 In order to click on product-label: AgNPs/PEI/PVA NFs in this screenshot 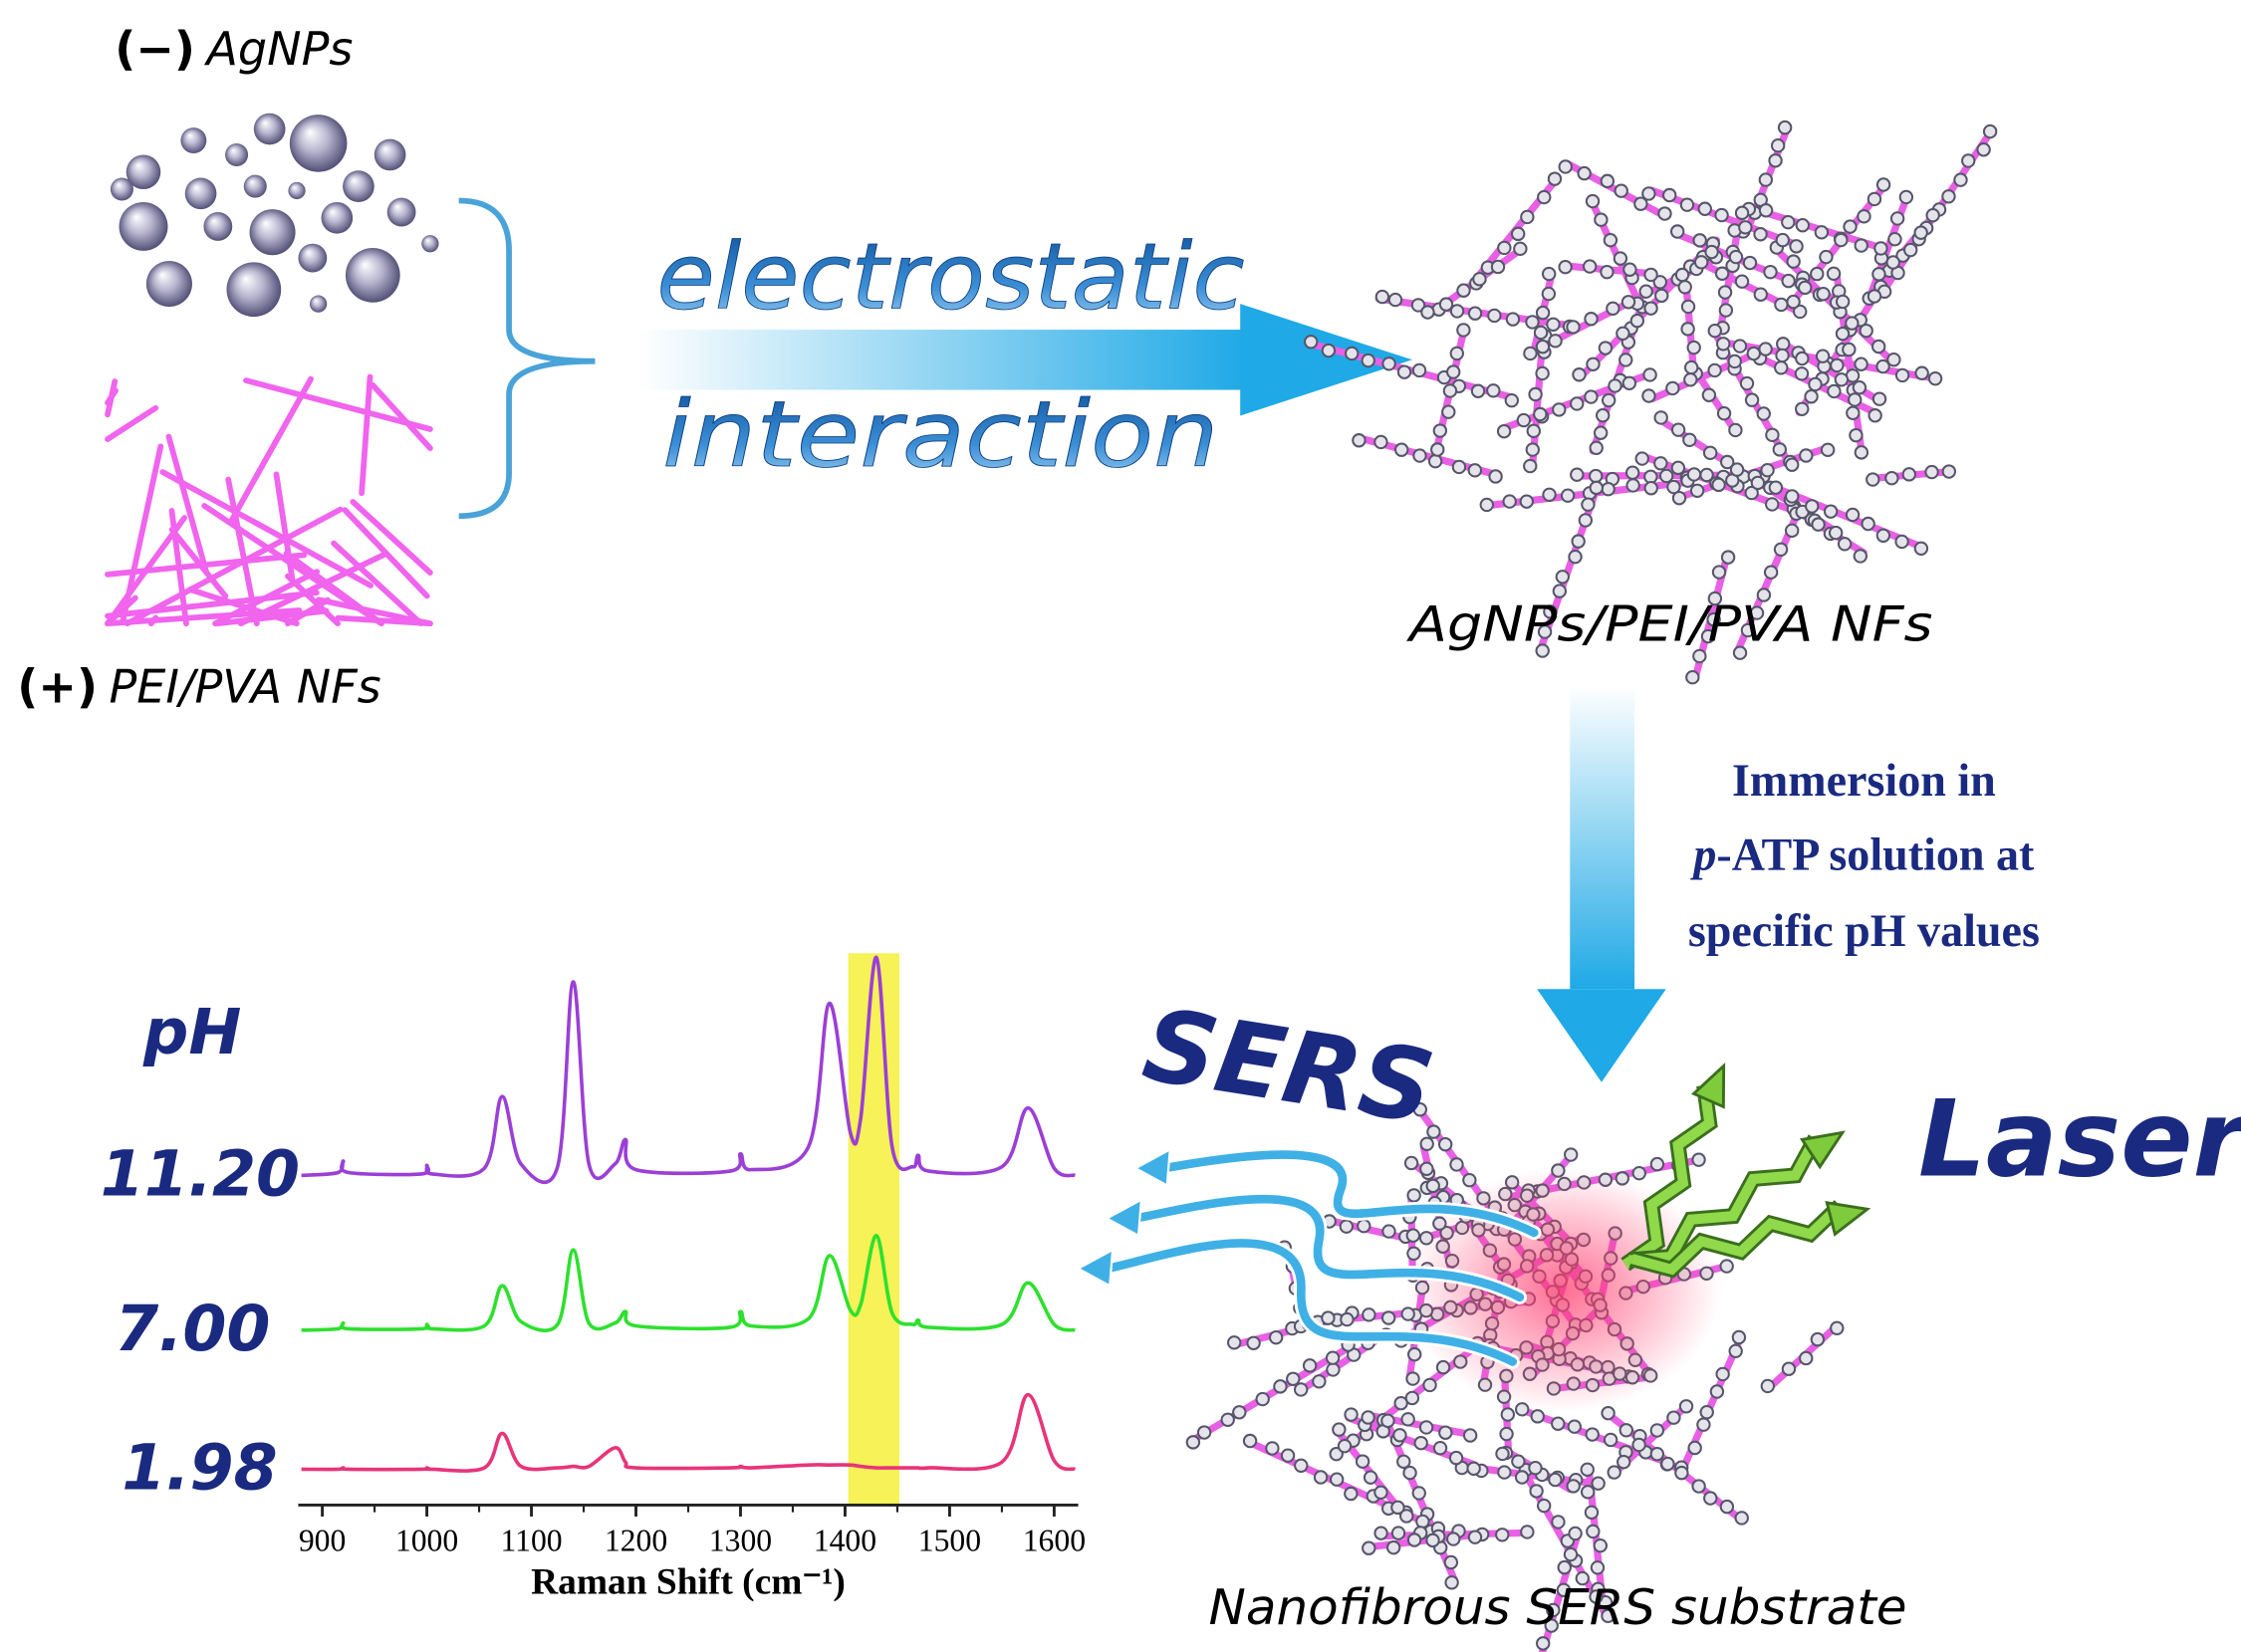, I will do `click(1669, 623)`.